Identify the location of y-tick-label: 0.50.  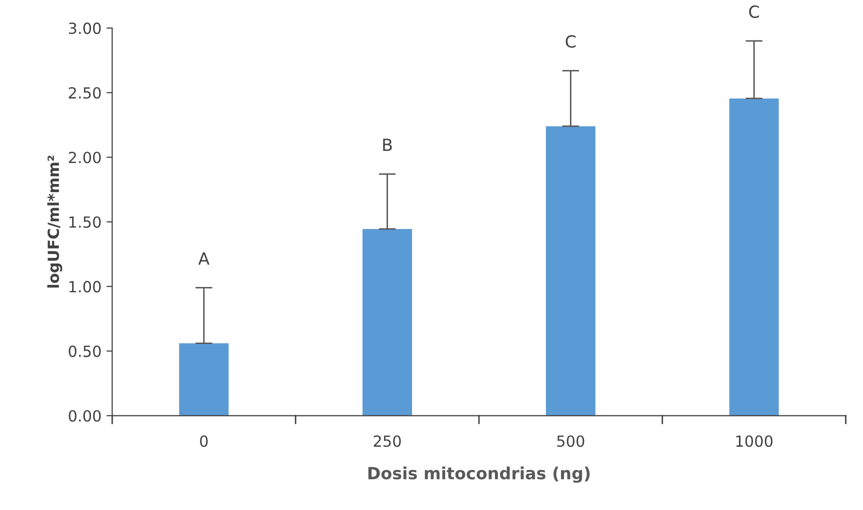
(84, 352).